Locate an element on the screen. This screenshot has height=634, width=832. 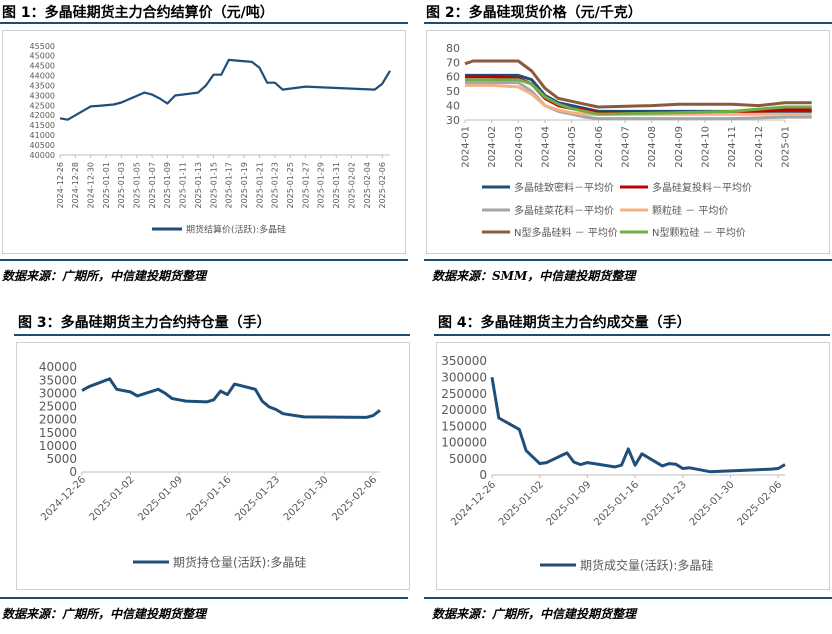
x-tick-label: 2024-10 is located at coordinates (706, 147).